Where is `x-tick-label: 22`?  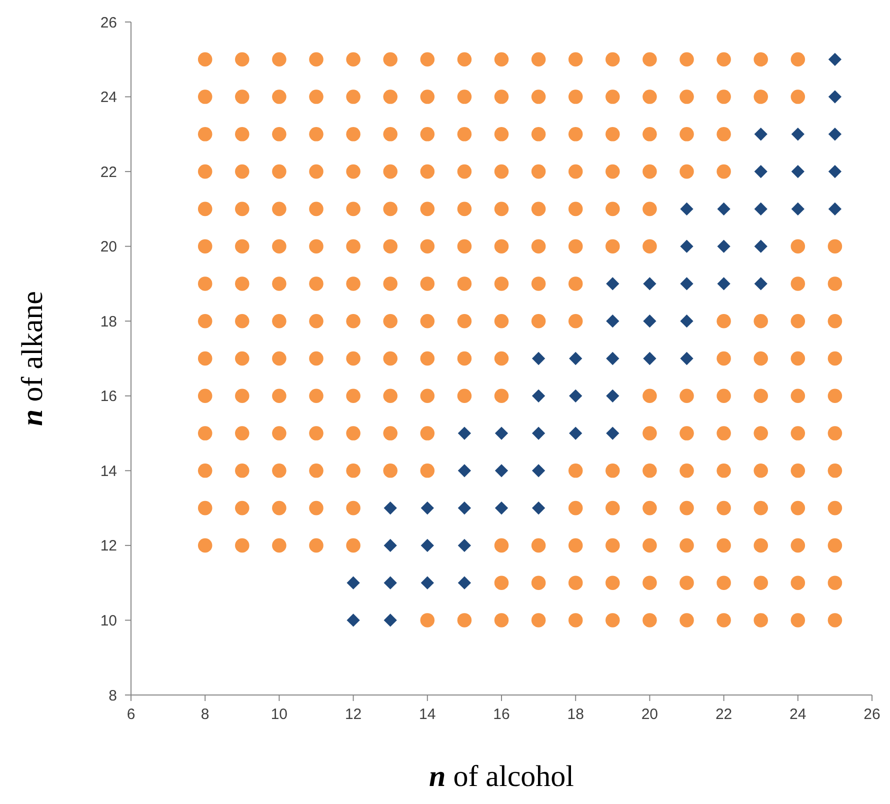
x-tick-label: 22 is located at coordinates (723, 714).